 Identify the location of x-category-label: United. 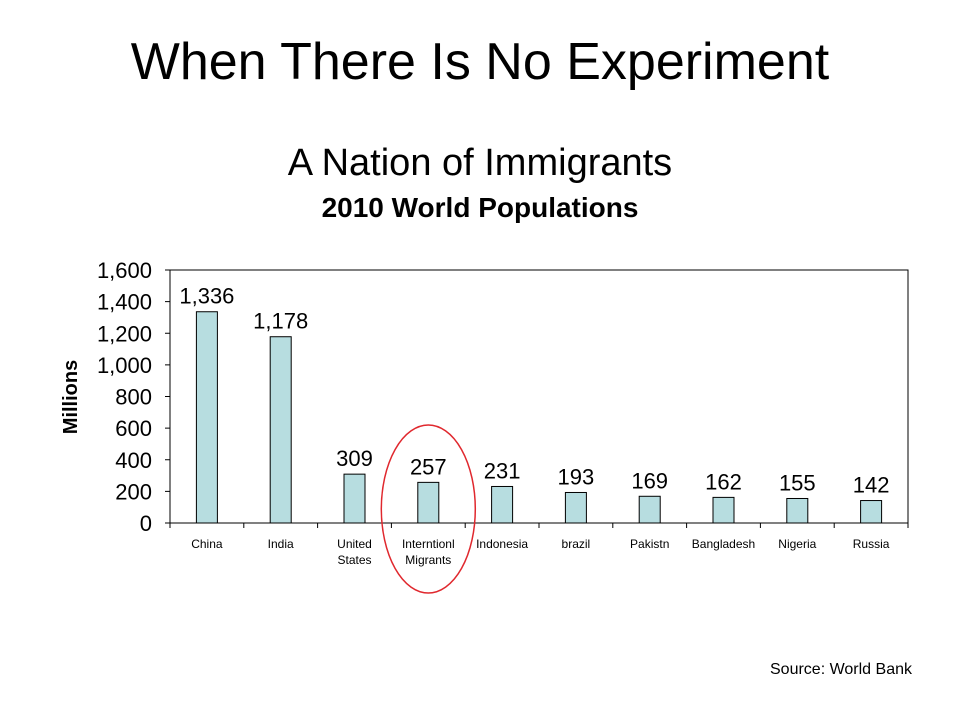
(354, 544).